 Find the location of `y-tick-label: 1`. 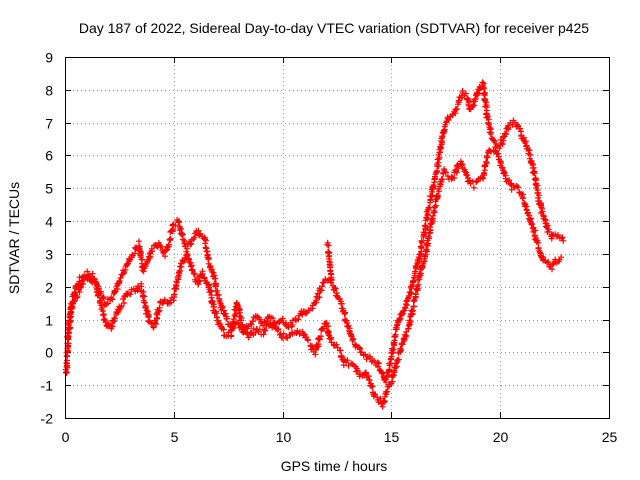

y-tick-label: 1 is located at coordinates (49, 321).